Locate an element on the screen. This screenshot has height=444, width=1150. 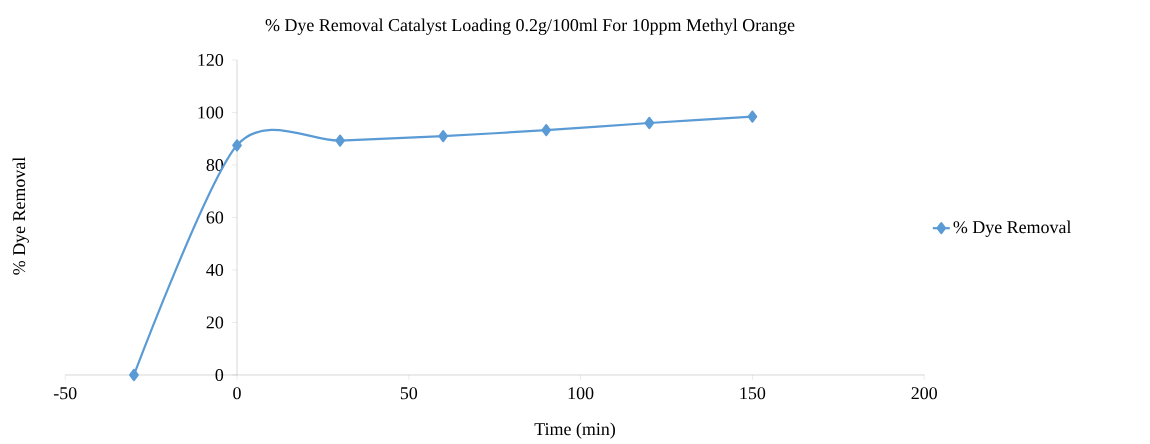
y-tick-label: 0 is located at coordinates (219, 375).